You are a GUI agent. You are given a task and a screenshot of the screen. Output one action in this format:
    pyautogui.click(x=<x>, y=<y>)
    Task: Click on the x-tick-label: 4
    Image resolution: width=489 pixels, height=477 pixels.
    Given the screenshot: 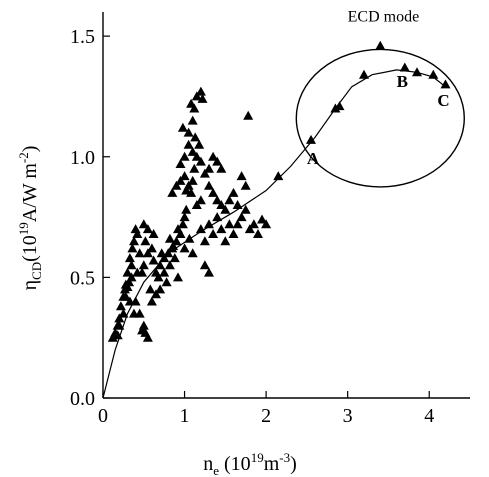 What is the action you would take?
    pyautogui.click(x=429, y=416)
    